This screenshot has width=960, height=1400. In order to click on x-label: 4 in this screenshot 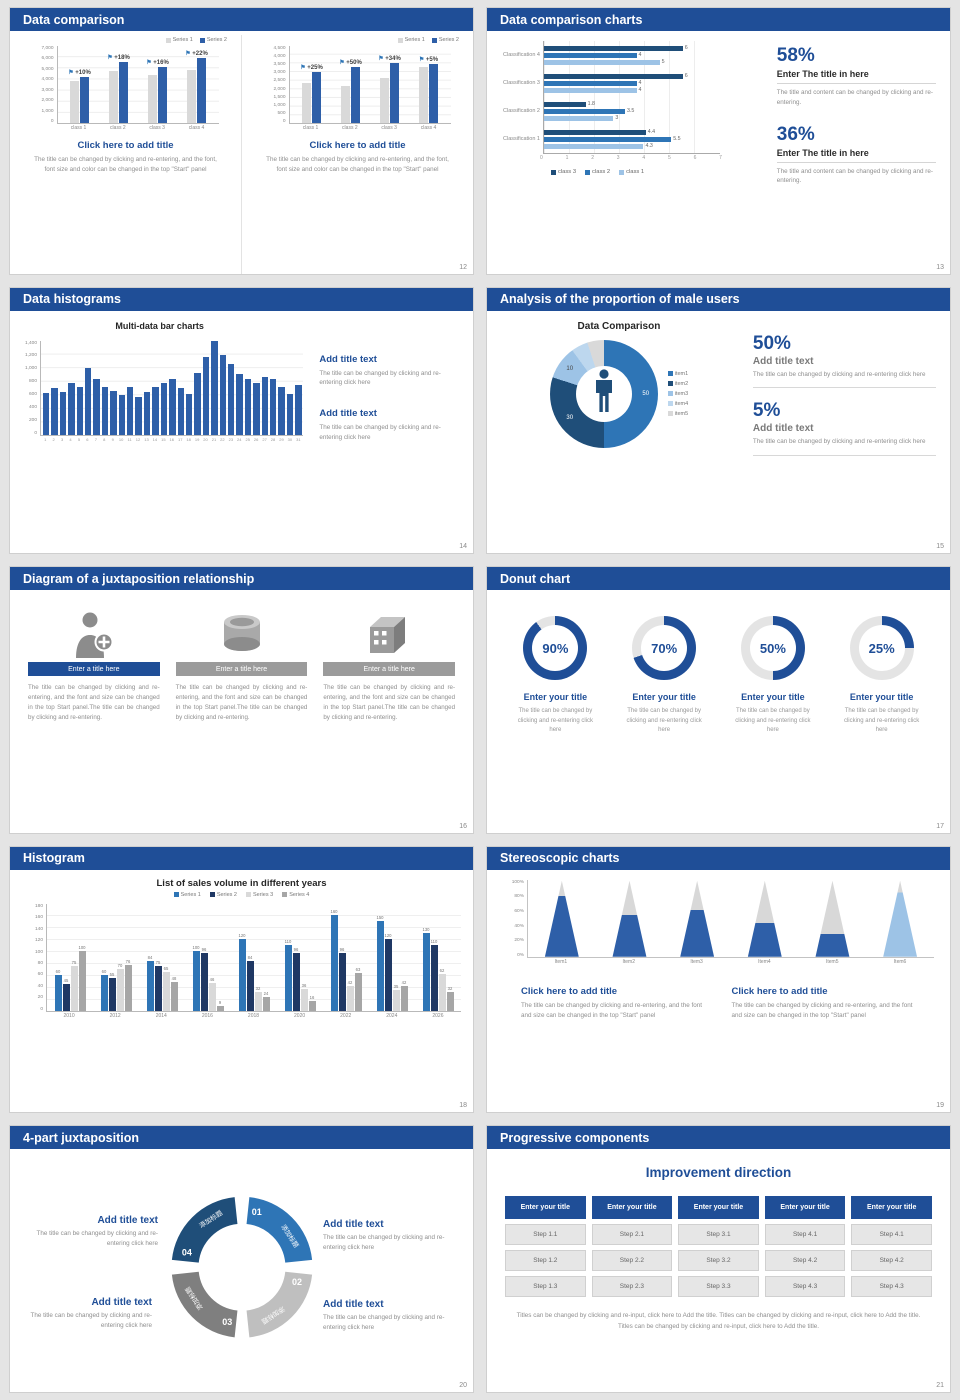, I will do `click(70, 439)`.